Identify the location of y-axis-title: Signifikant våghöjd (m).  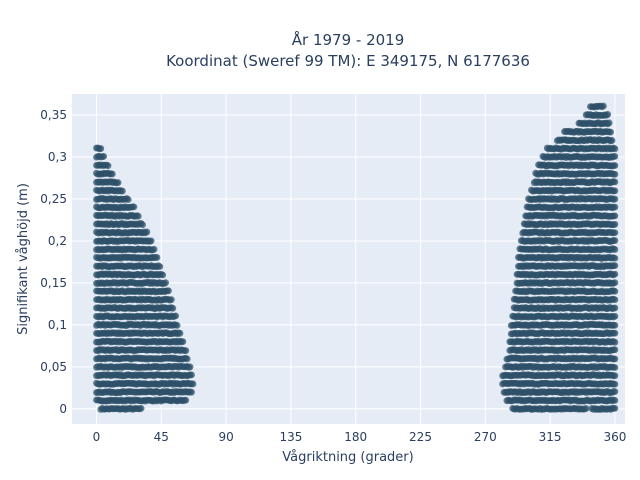
(23, 259).